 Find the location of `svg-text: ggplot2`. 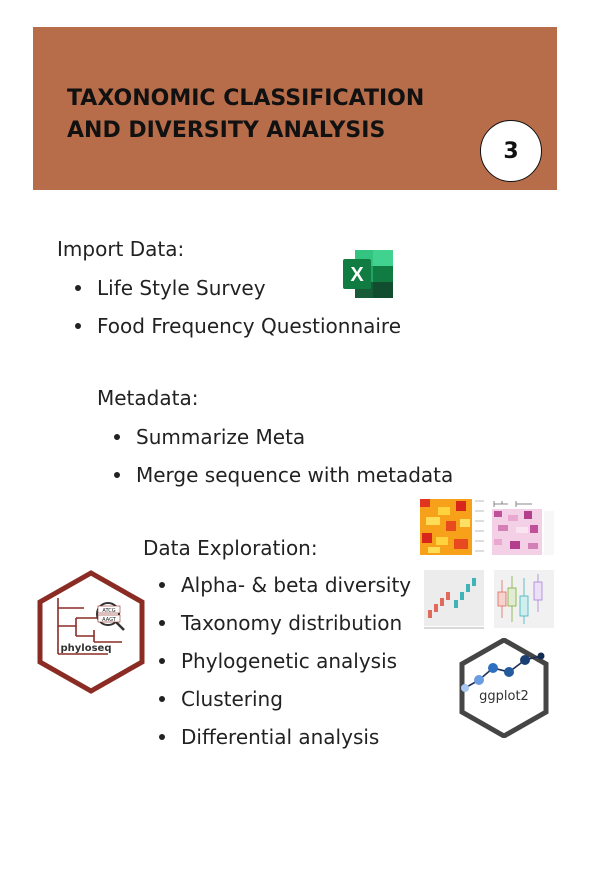

svg-text: ggplot2 is located at coordinates (504, 696).